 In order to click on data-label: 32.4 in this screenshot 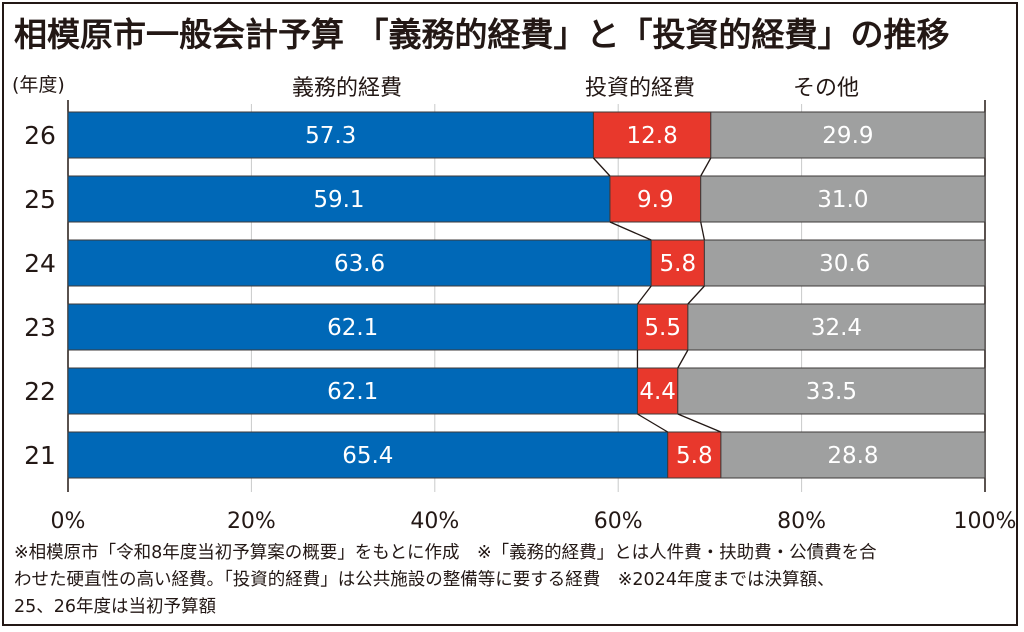, I will do `click(836, 328)`.